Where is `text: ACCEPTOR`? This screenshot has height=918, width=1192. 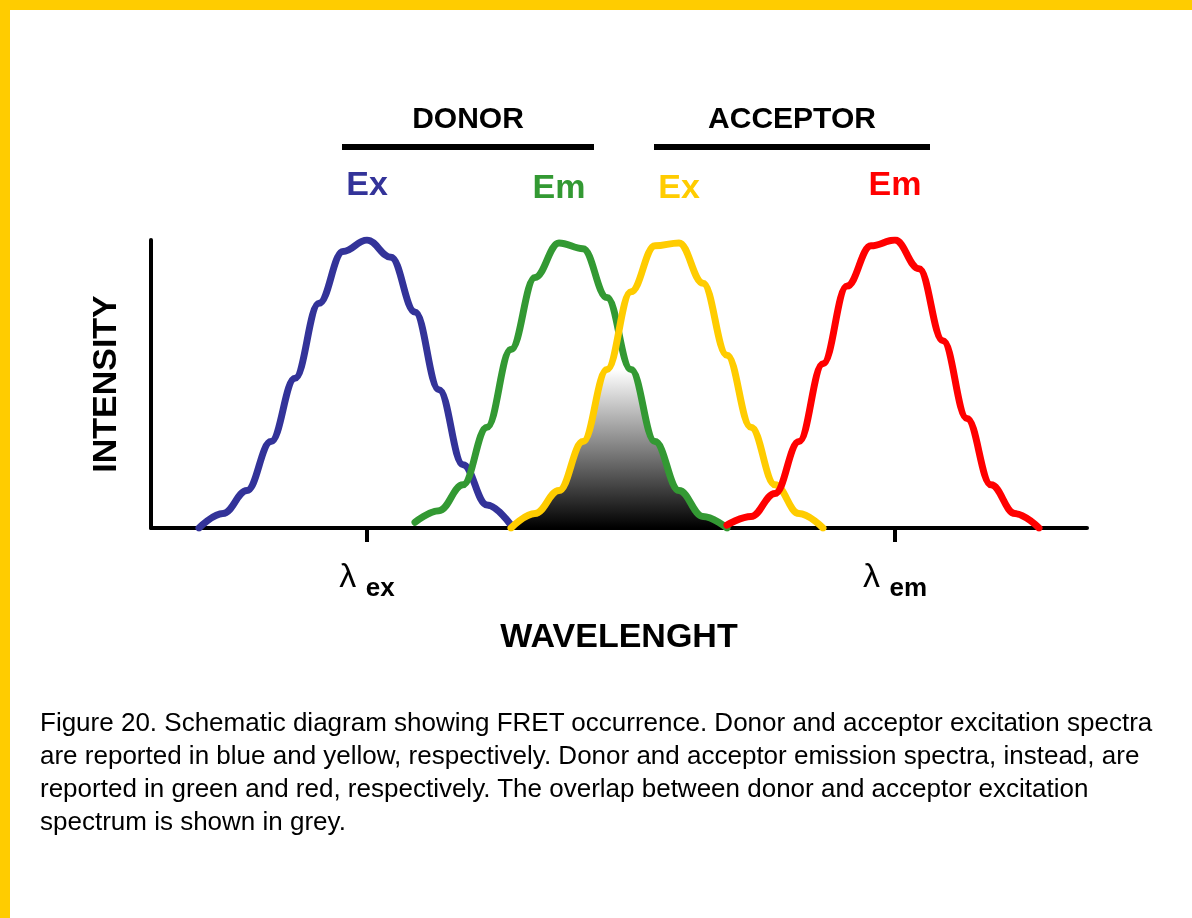
text: ACCEPTOR is located at coordinates (792, 117).